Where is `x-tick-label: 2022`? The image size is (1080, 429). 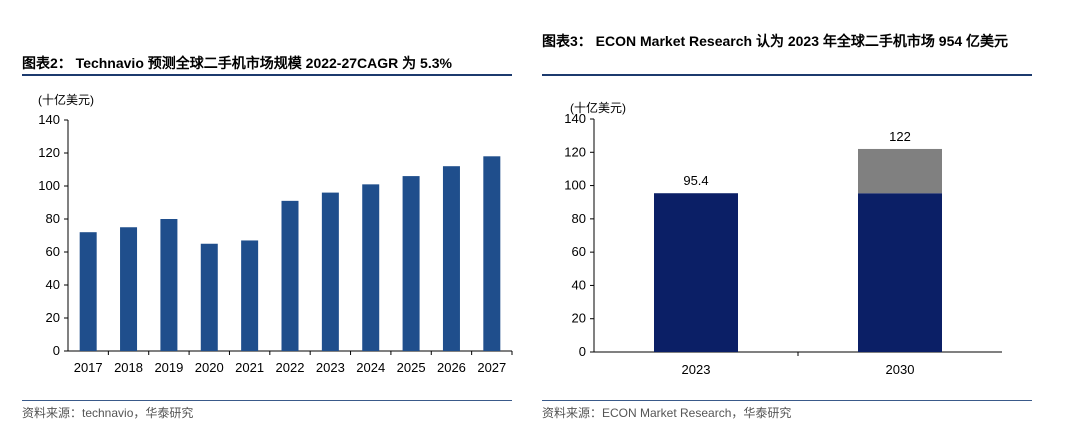
x-tick-label: 2022 is located at coordinates (290, 367).